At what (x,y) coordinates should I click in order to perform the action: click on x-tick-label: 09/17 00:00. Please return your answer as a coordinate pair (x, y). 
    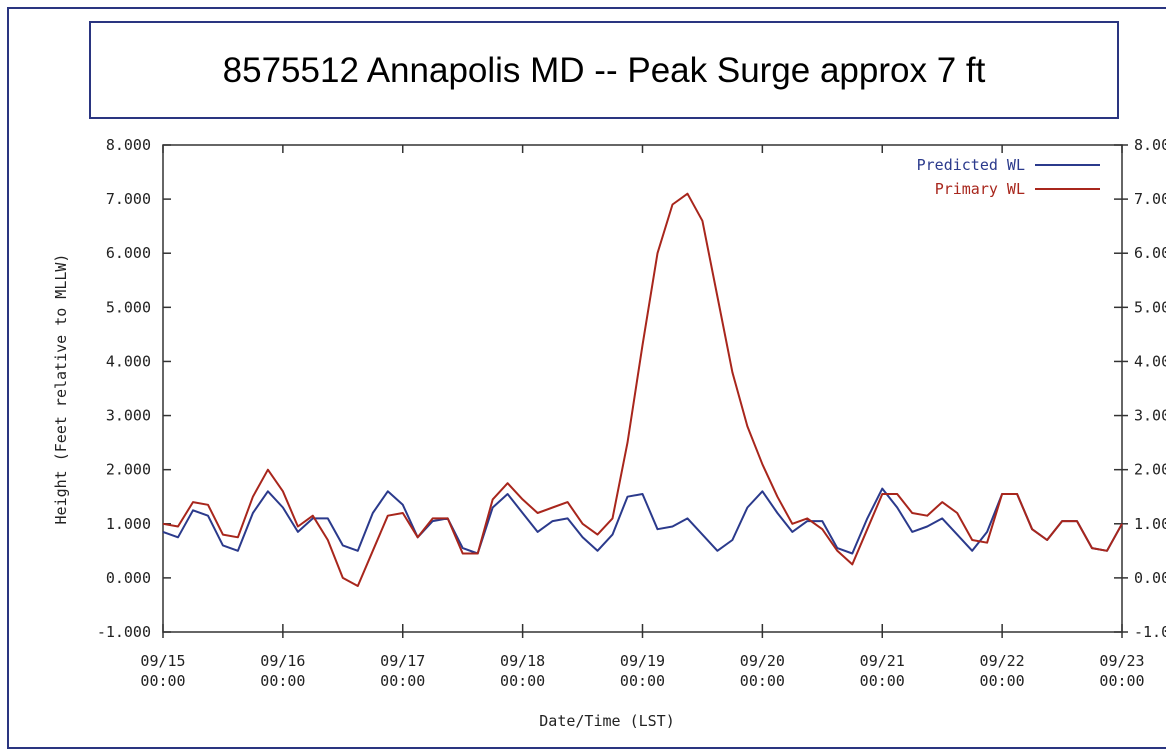
    Looking at the image, I should click on (402, 671).